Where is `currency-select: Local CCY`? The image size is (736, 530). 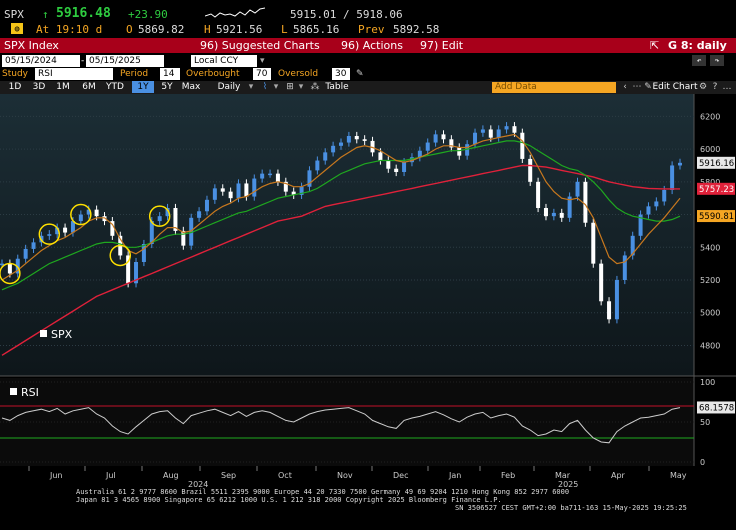
currency-select: Local CCY is located at coordinates (224, 61).